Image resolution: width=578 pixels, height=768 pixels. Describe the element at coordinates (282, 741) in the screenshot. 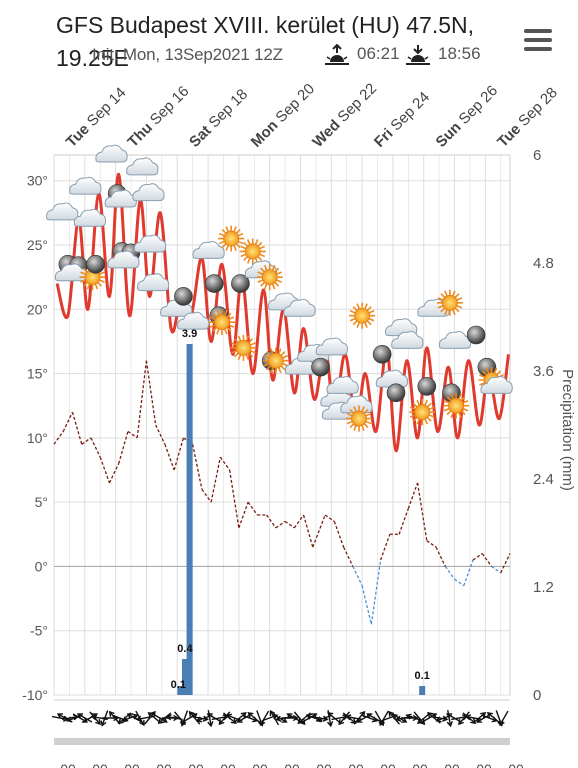

I see `wind-strip` at that location.